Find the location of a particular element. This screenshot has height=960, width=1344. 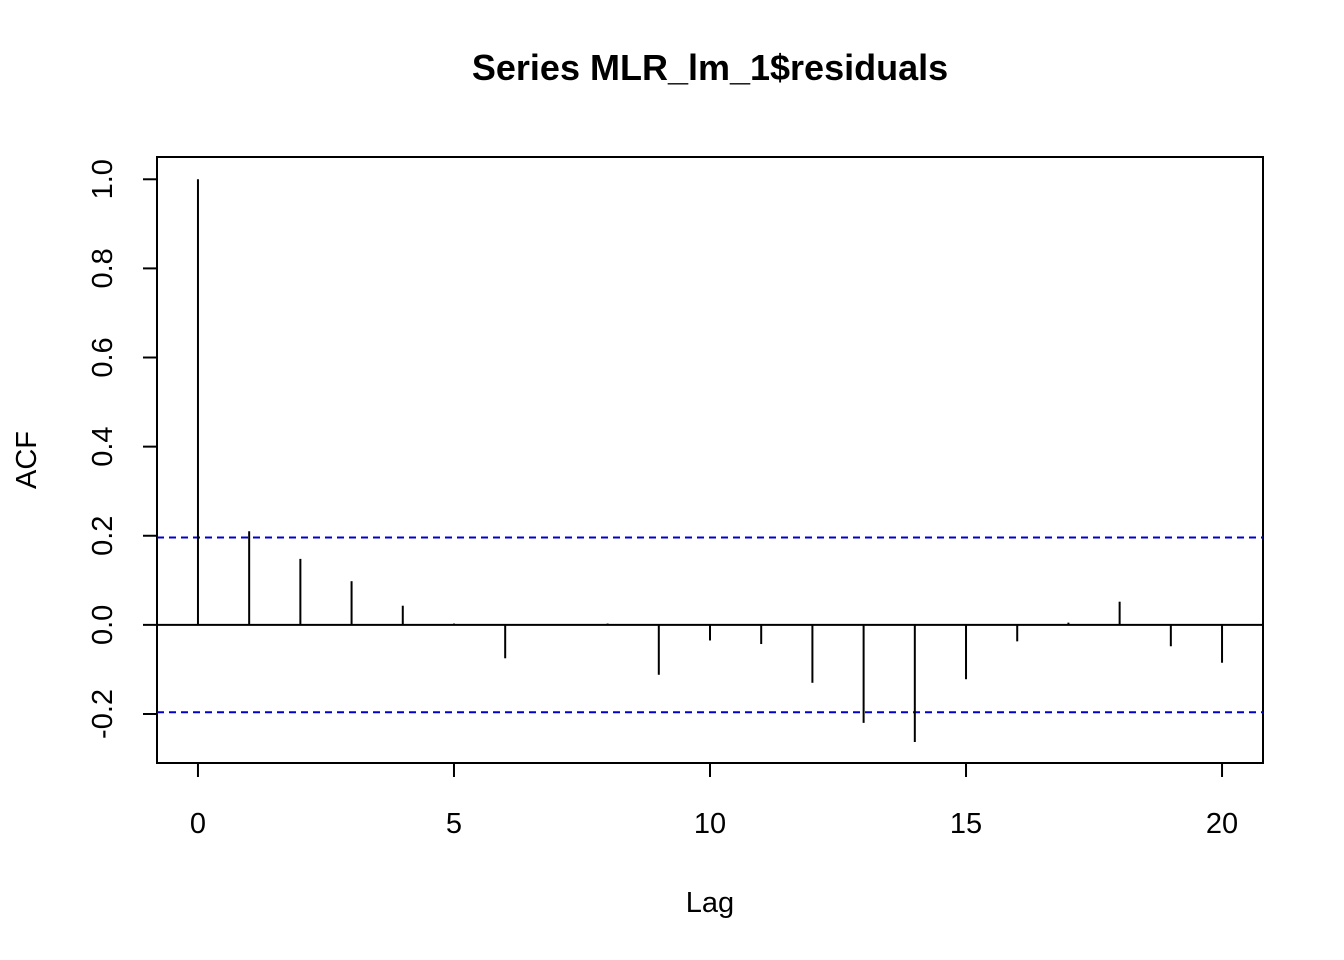

x-tick-label: 10 is located at coordinates (710, 824).